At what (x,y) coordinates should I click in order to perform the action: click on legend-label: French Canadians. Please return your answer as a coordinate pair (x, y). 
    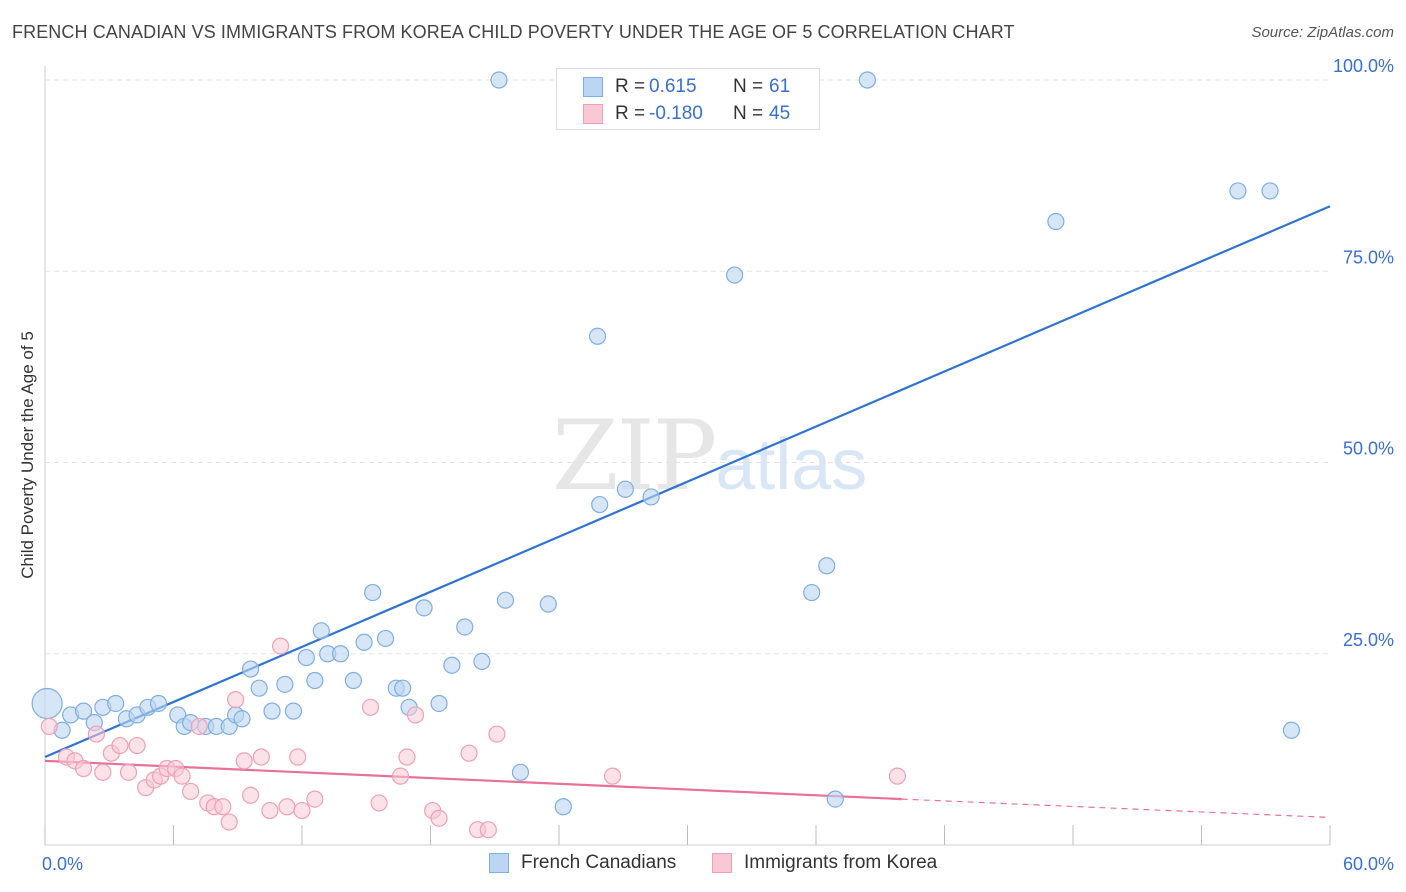
    Looking at the image, I should click on (599, 862).